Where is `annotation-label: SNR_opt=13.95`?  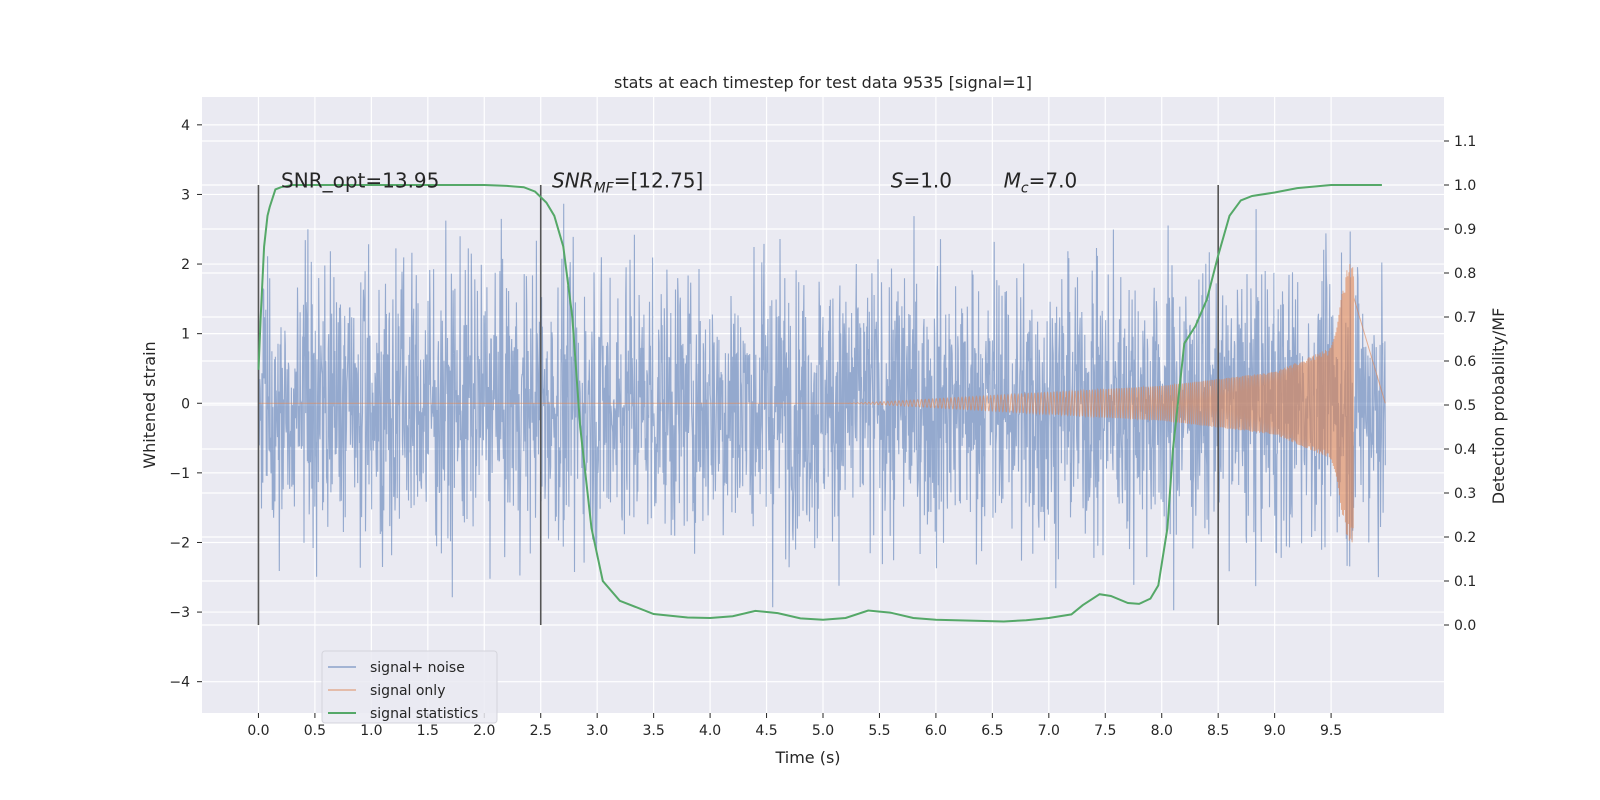 annotation-label: SNR_opt=13.95 is located at coordinates (360, 181).